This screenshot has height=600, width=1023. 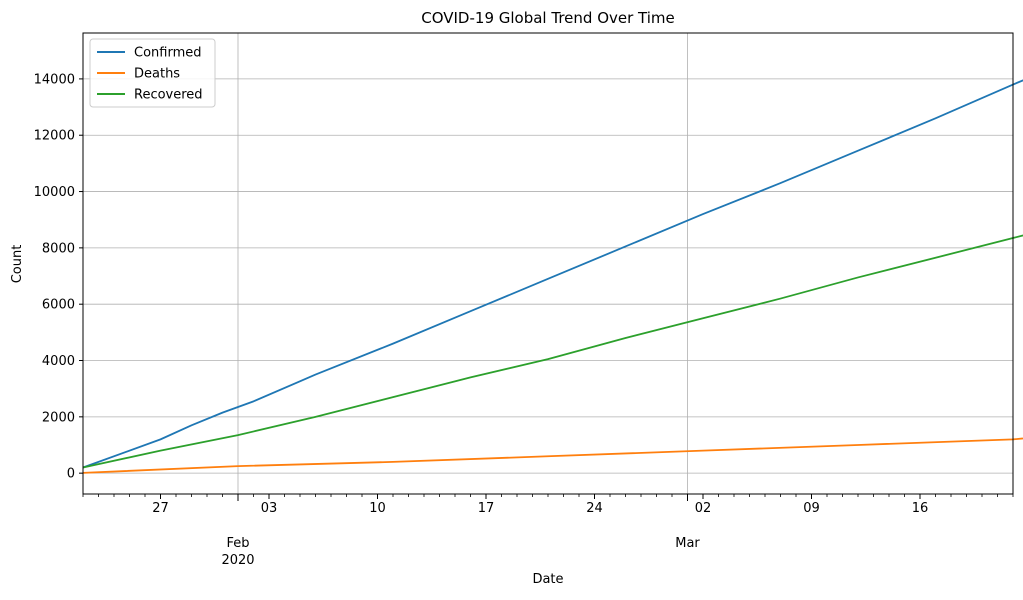 I want to click on y-tick-label: 0, so click(x=71, y=474).